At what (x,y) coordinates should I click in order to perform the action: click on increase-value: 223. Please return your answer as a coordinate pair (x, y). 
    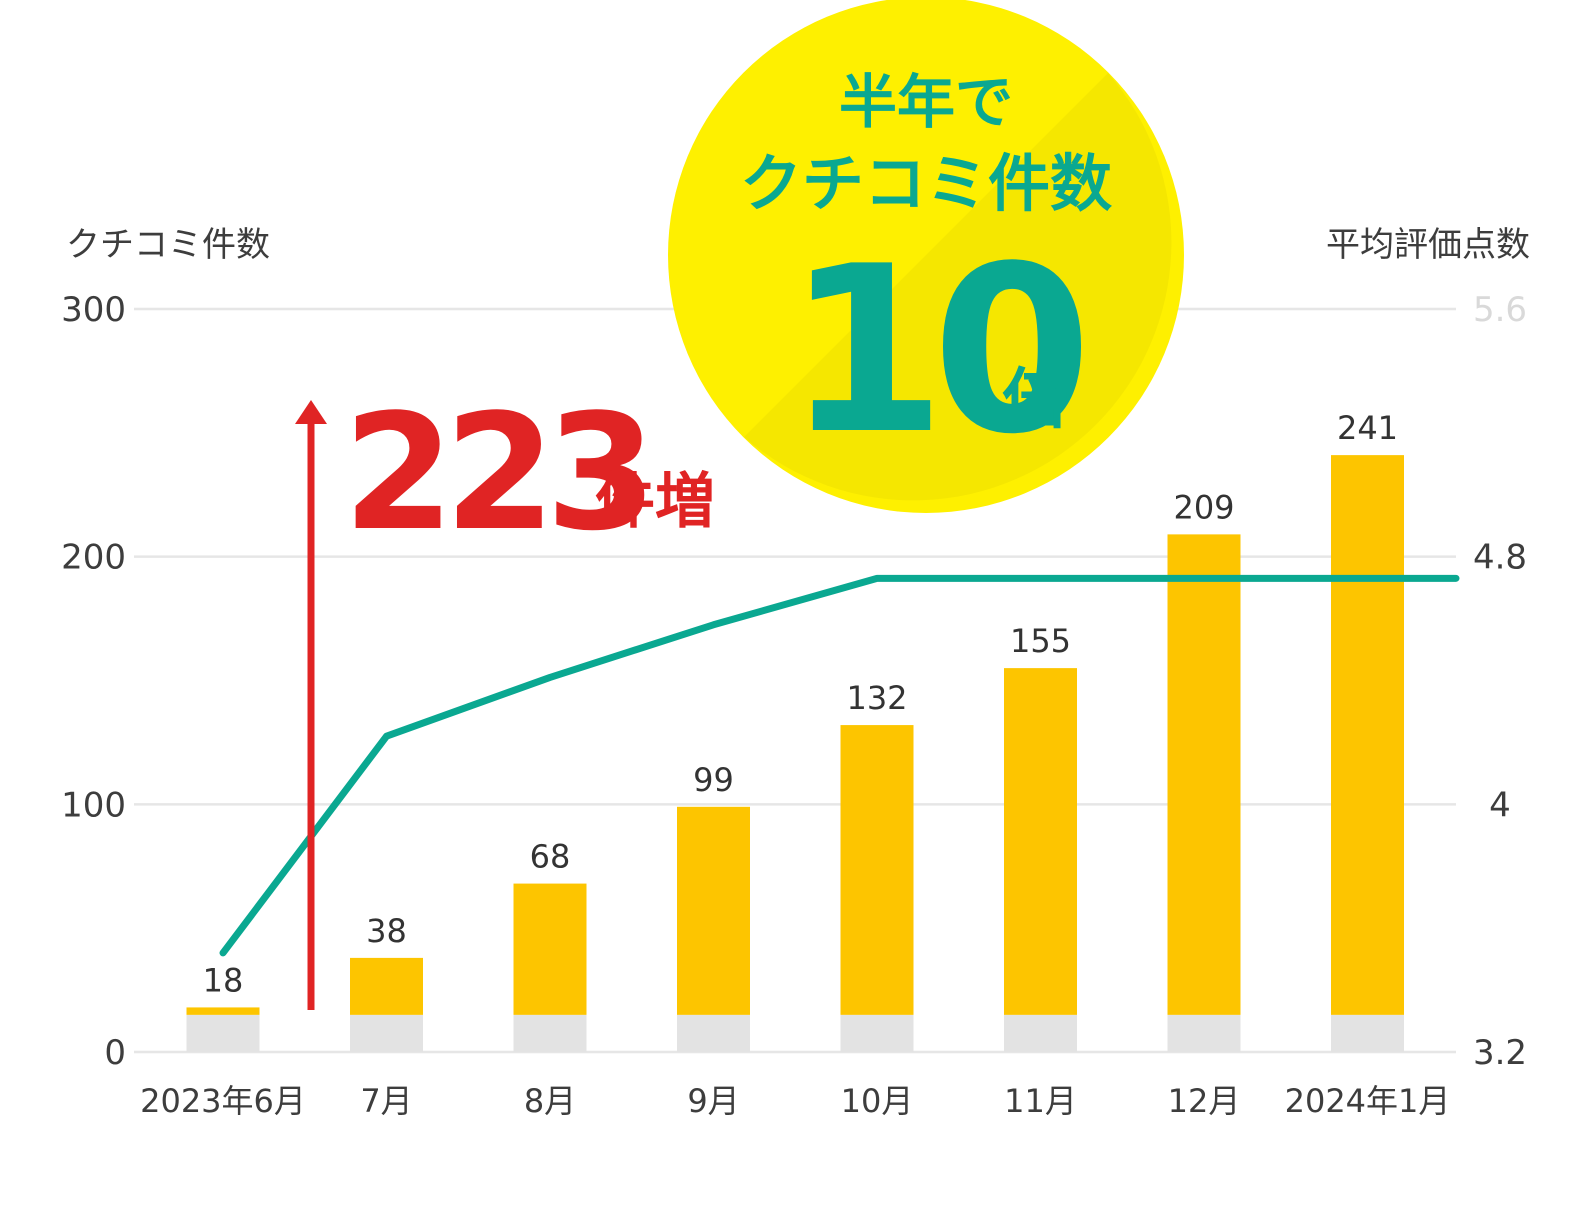
    Looking at the image, I should click on (495, 472).